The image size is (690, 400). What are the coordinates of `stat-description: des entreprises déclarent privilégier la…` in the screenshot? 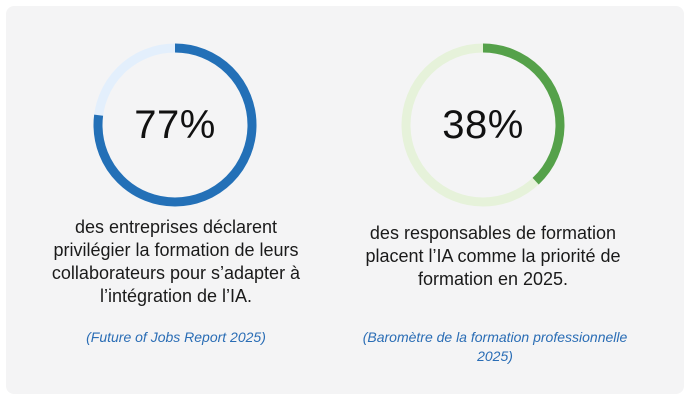 It's located at (176, 261).